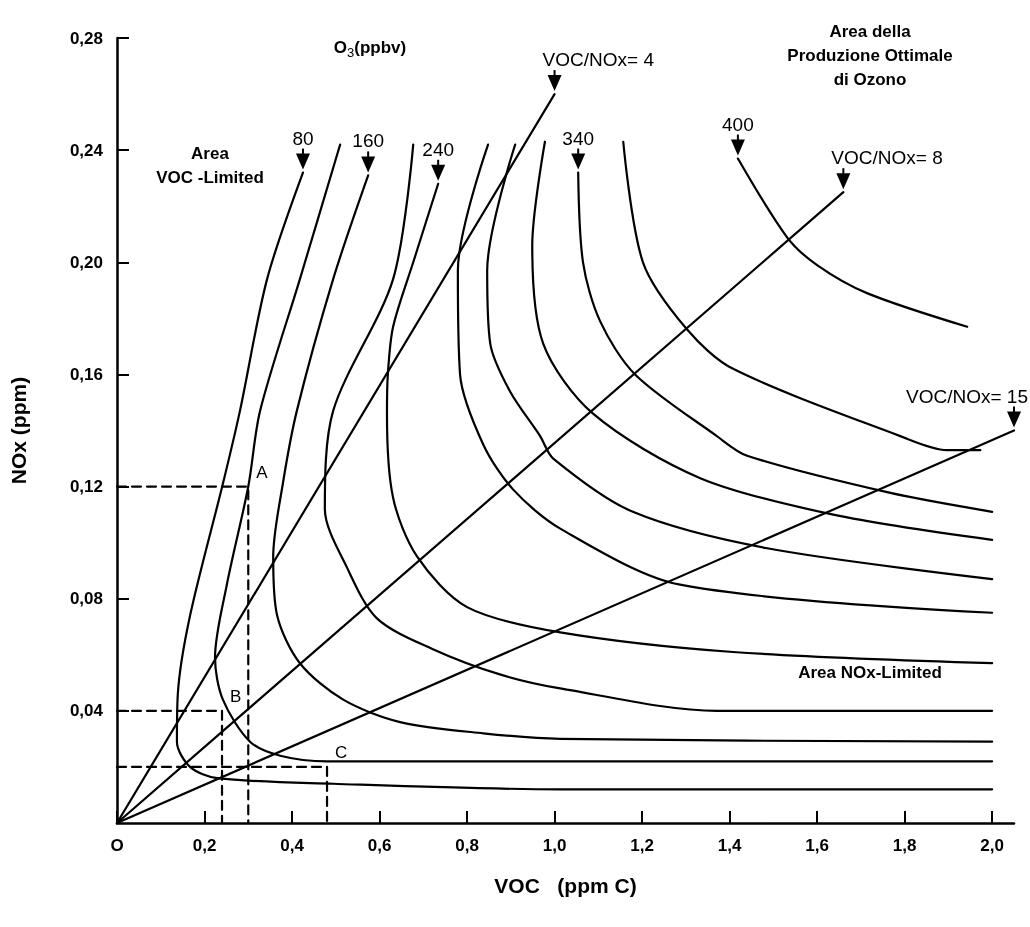 The width and height of the screenshot is (1030, 927). I want to click on series-label: VOC/NOx= 4, so click(598, 60).